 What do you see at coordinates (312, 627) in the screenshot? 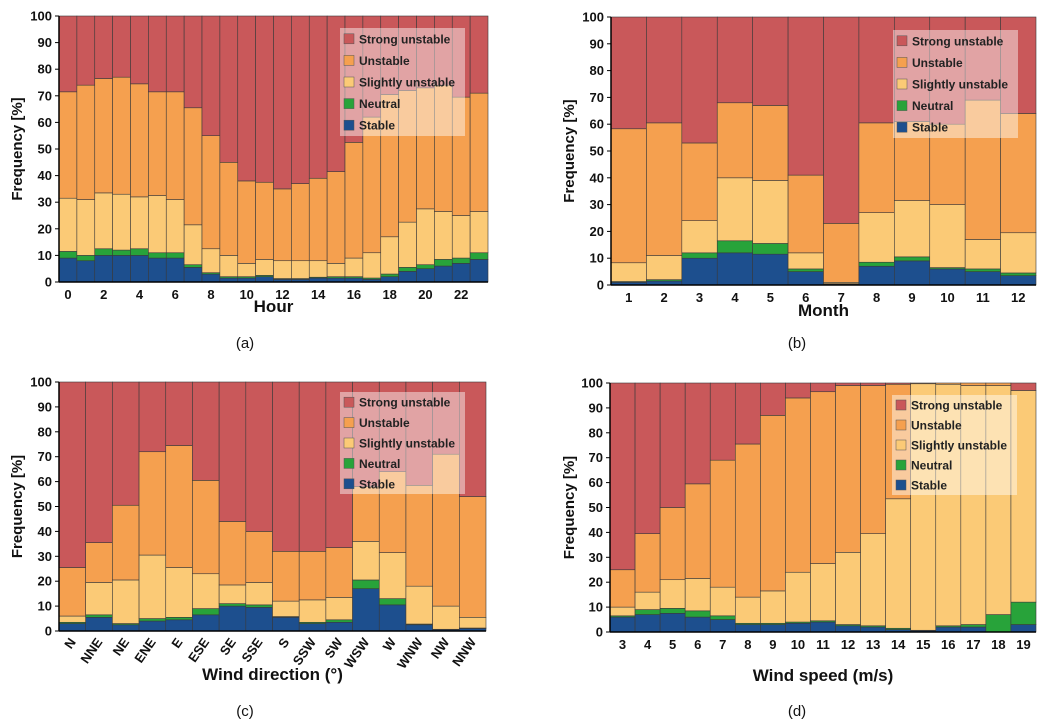
I see `bar-segment-stable-ssw` at bounding box center [312, 627].